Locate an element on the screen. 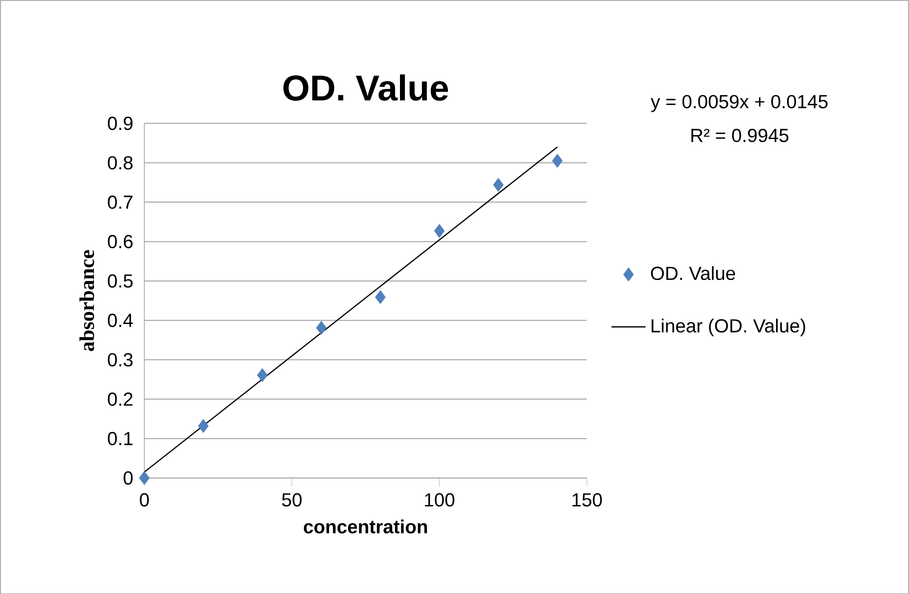 This screenshot has width=909, height=594. text: y = 0.0059x + 0.0145 is located at coordinates (739, 103).